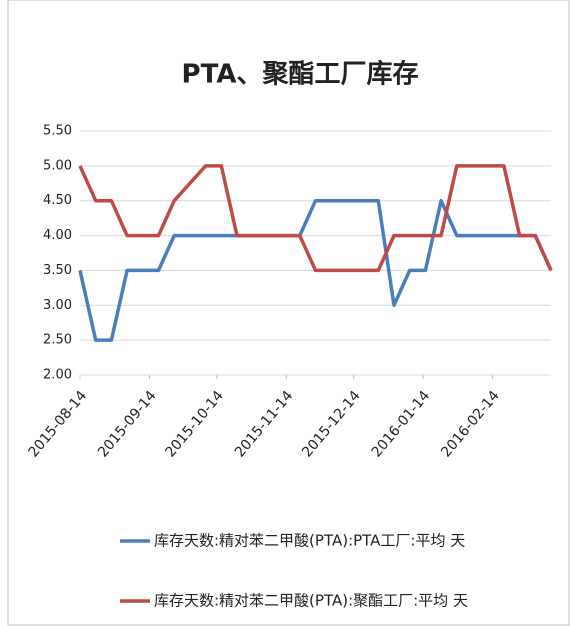 This screenshot has height=626, width=570. What do you see at coordinates (57, 165) in the screenshot?
I see `y-tick-label: 5.00` at bounding box center [57, 165].